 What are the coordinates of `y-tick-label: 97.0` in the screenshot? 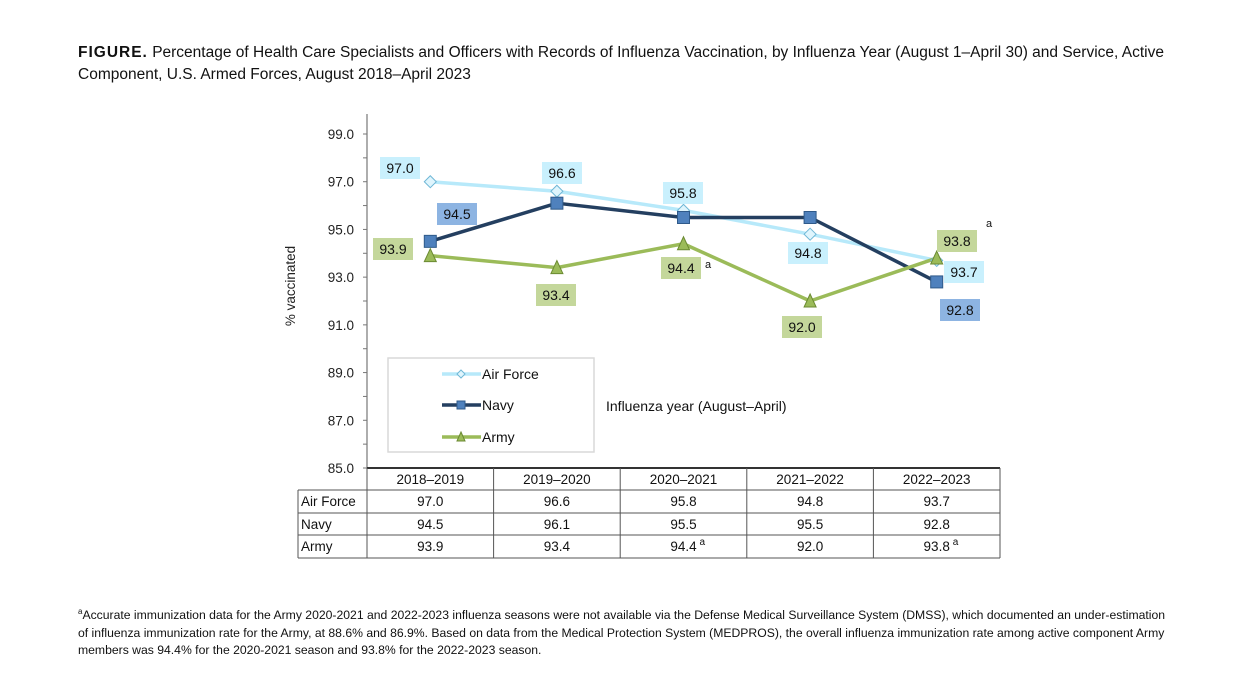 It's located at (341, 182).